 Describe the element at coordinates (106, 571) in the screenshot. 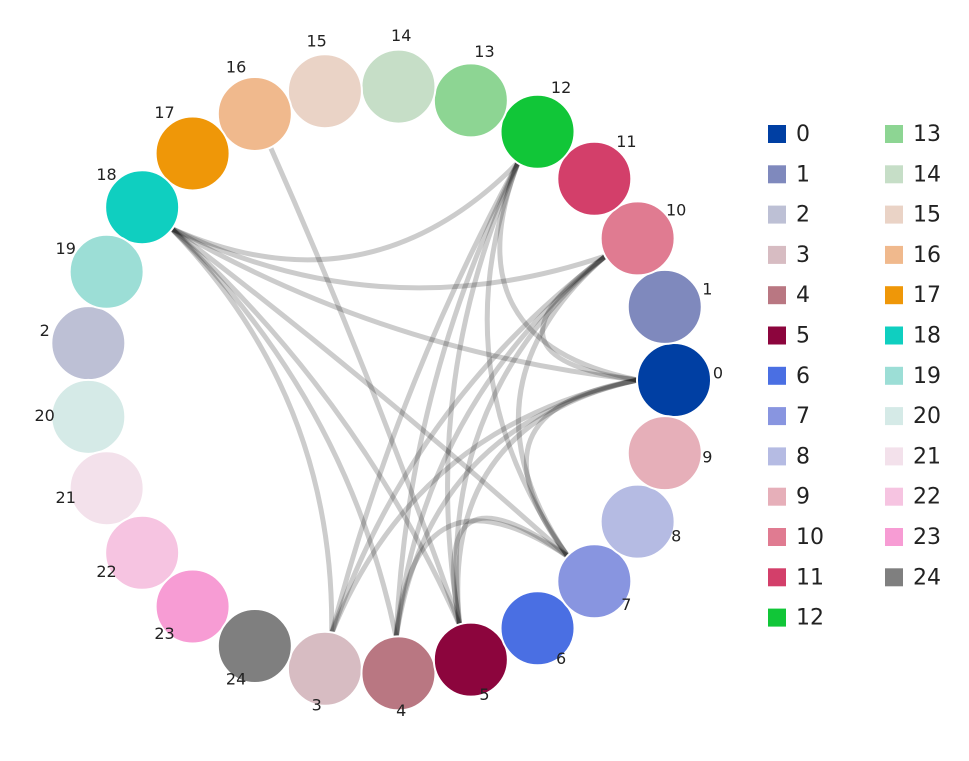

I see `node-label: 22` at that location.